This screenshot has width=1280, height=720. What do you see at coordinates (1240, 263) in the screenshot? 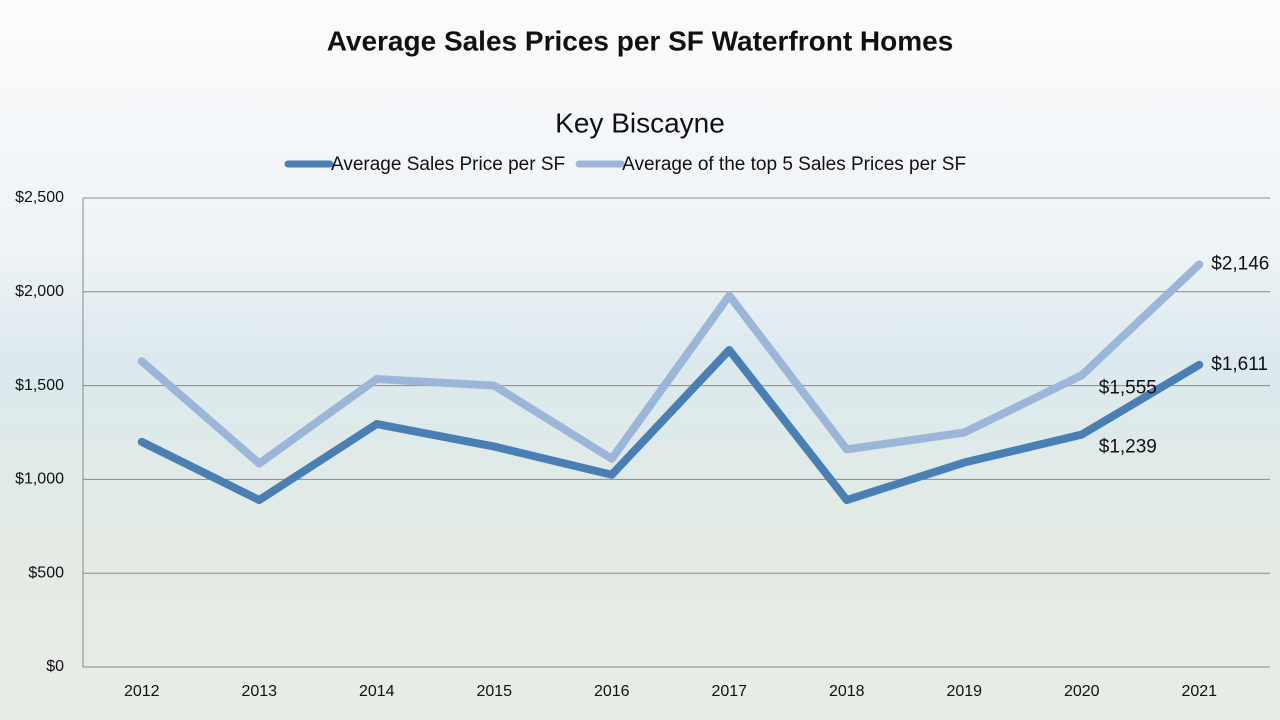
I see `data-label: $2,146` at bounding box center [1240, 263].